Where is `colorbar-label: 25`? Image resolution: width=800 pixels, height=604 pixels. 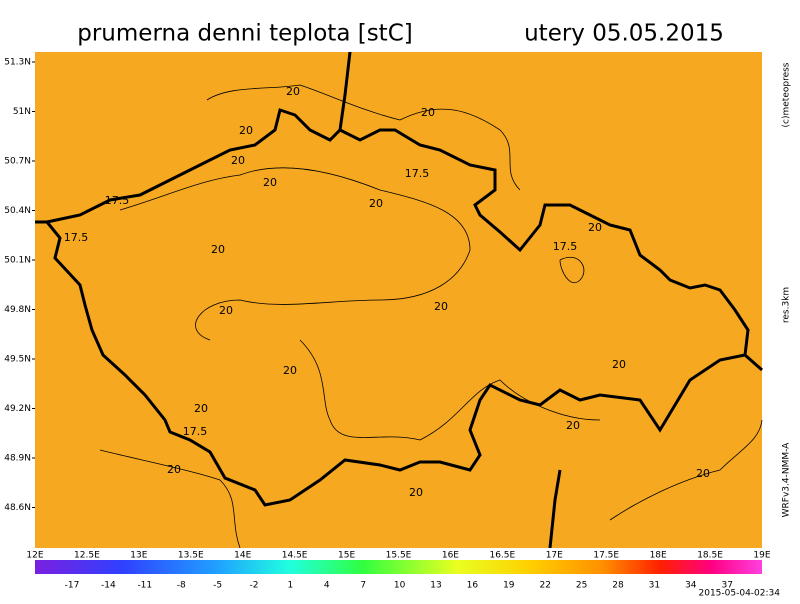 colorbar-label: 25 is located at coordinates (581, 586).